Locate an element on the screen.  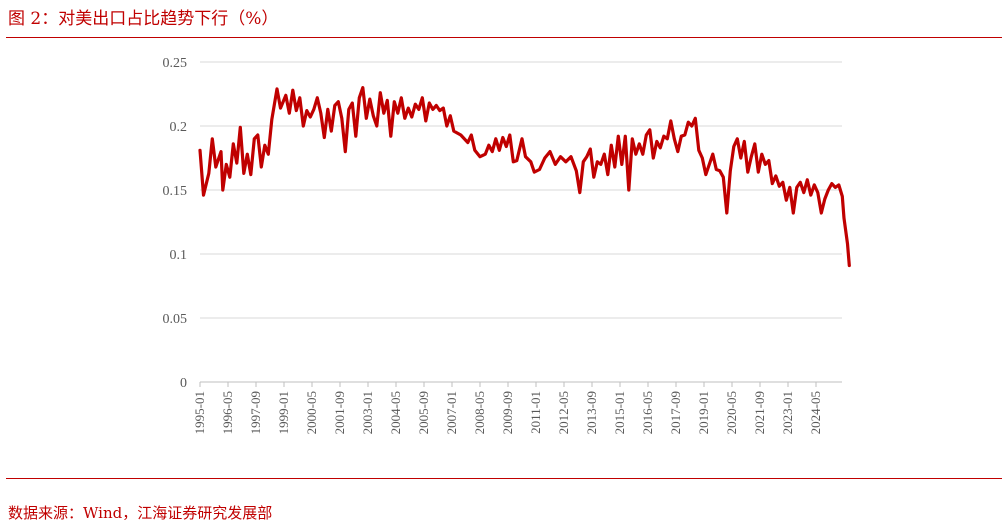
x-tick-label: 2000-05 is located at coordinates (311, 412).